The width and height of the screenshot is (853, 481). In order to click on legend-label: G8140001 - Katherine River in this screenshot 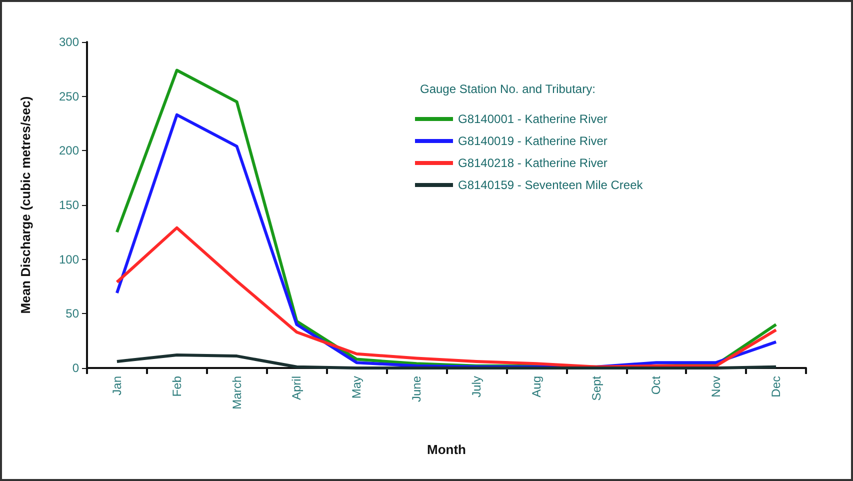, I will do `click(533, 119)`.